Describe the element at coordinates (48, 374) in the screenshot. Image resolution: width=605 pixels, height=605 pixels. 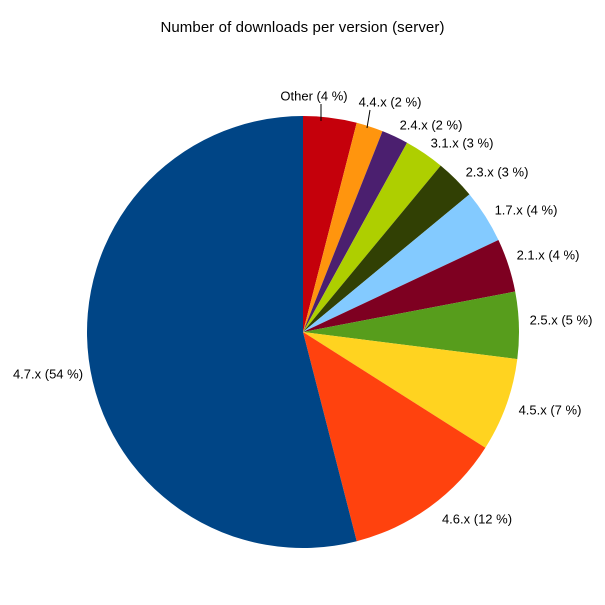
I see `slice-label-4.7.x: 4.7.x (54 %)` at that location.